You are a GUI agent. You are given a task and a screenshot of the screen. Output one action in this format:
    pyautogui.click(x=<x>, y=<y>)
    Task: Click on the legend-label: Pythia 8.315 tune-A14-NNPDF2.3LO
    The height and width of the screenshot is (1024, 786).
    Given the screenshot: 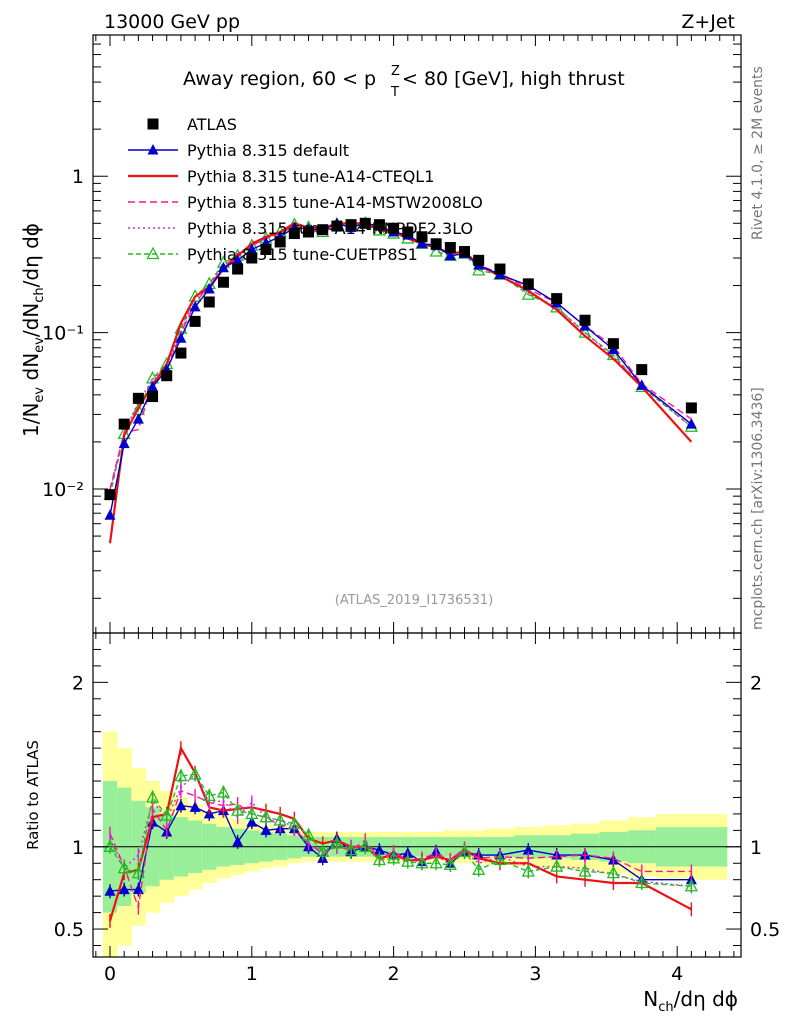 What is the action you would take?
    pyautogui.click(x=330, y=228)
    